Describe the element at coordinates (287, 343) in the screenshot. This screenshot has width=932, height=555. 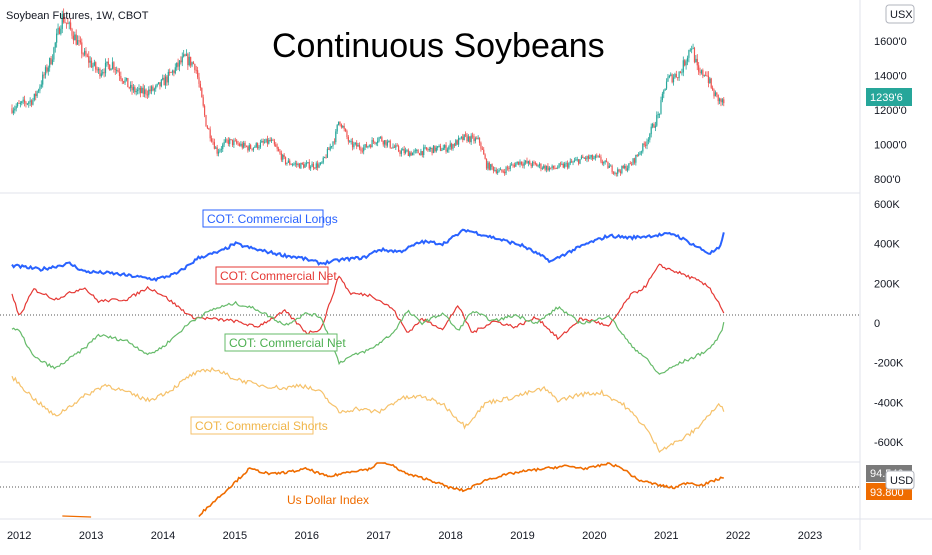
I see `net-green-label: COT: Commercial Net` at that location.